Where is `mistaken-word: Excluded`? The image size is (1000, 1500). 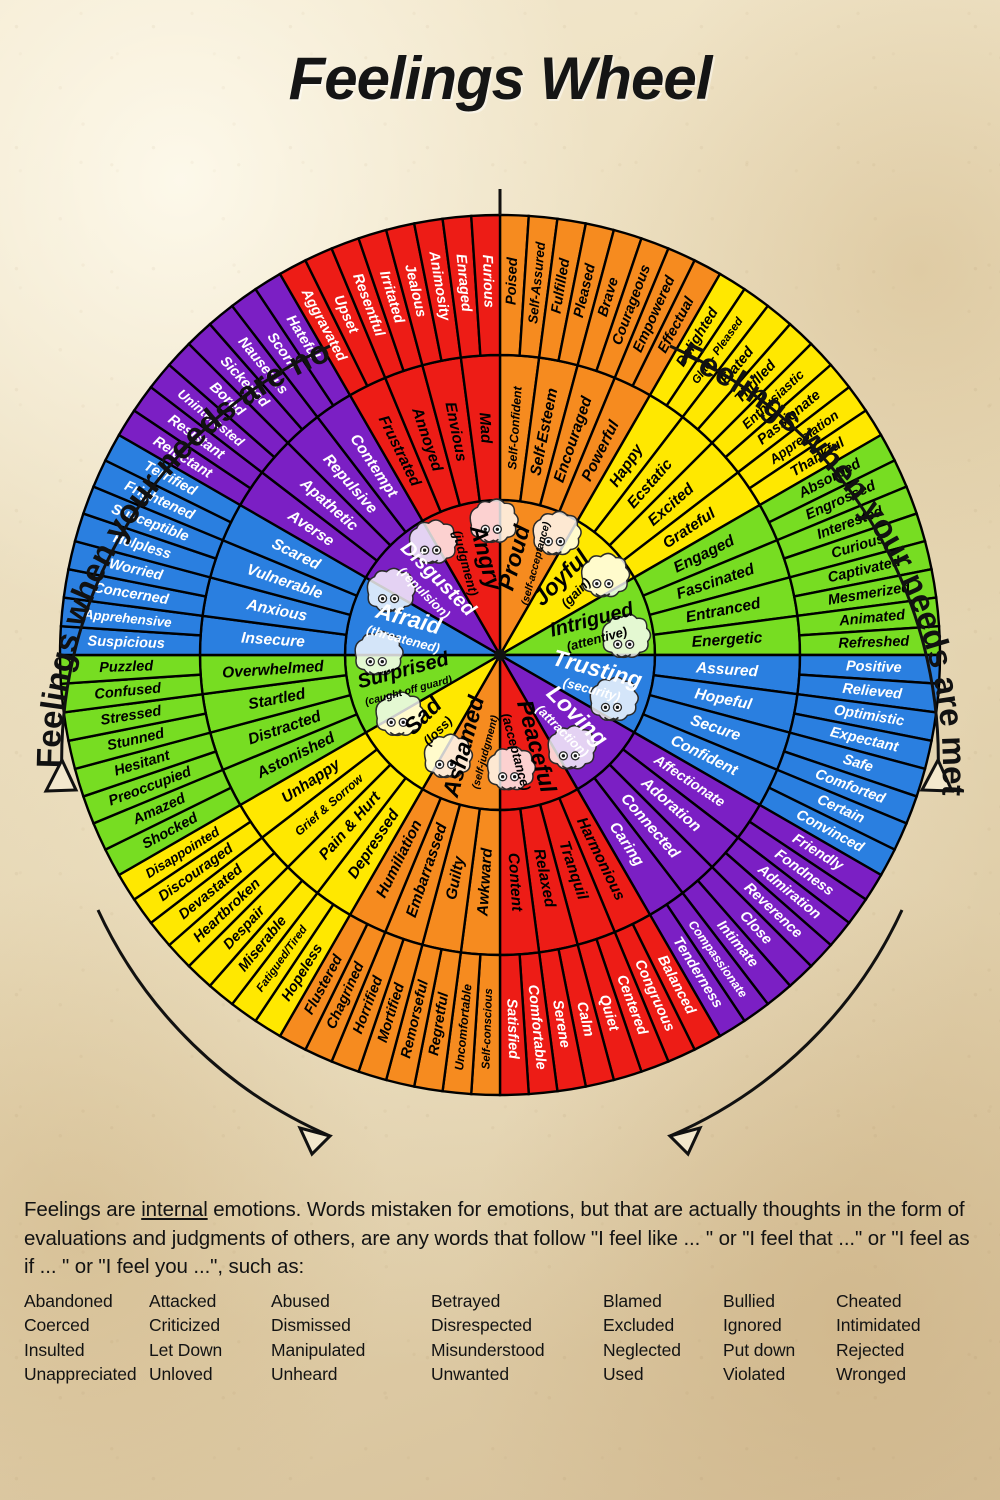
mistaken-word: Excluded is located at coordinates (639, 1325).